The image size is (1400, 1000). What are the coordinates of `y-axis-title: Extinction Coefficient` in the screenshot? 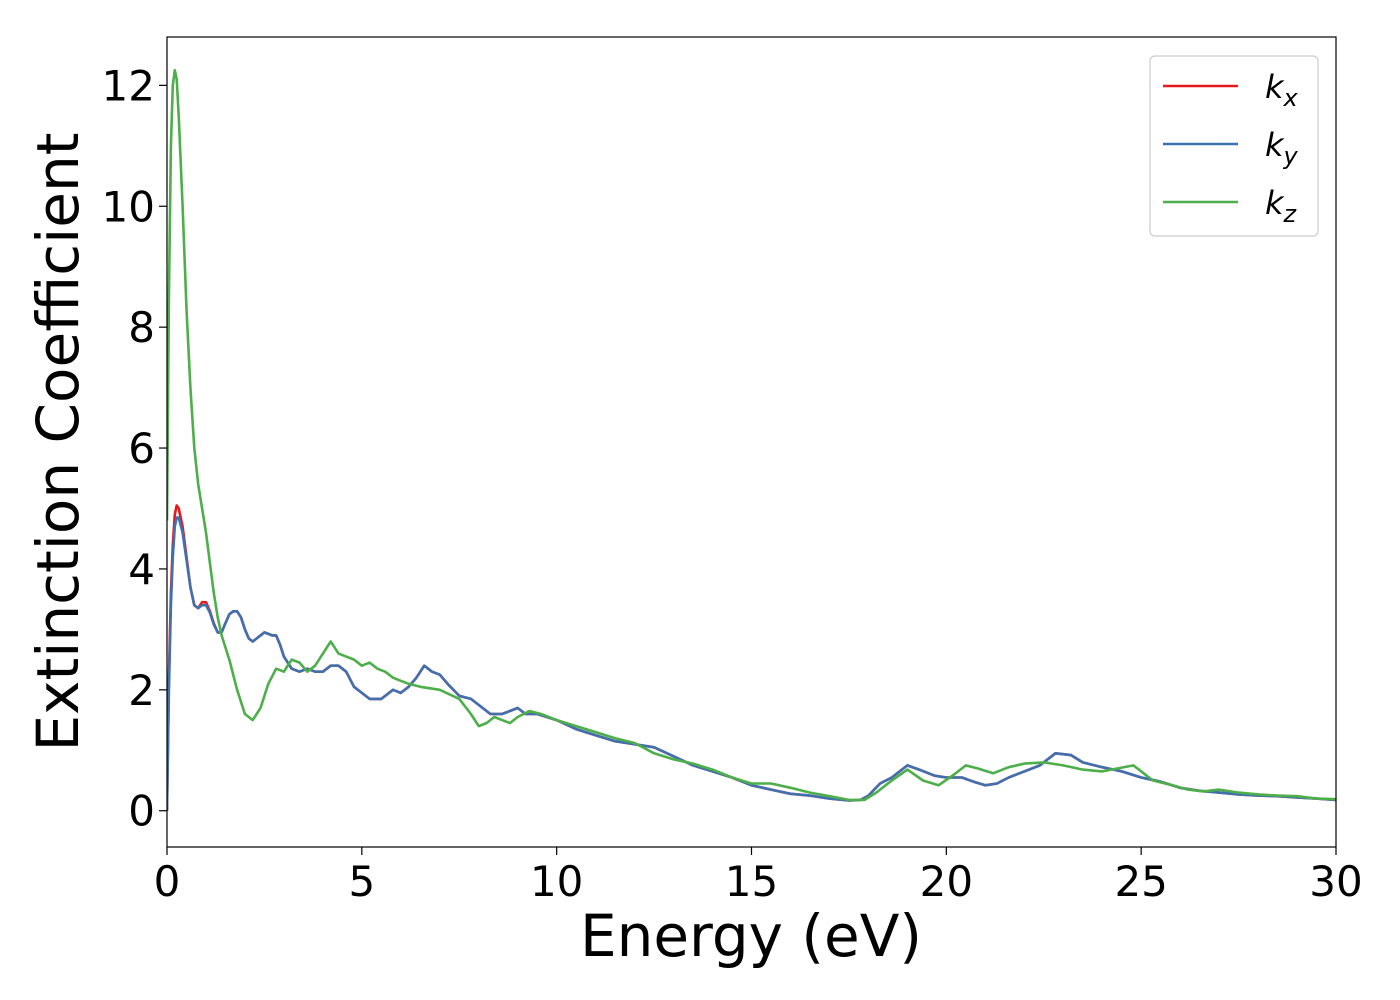 It's located at (58, 442).